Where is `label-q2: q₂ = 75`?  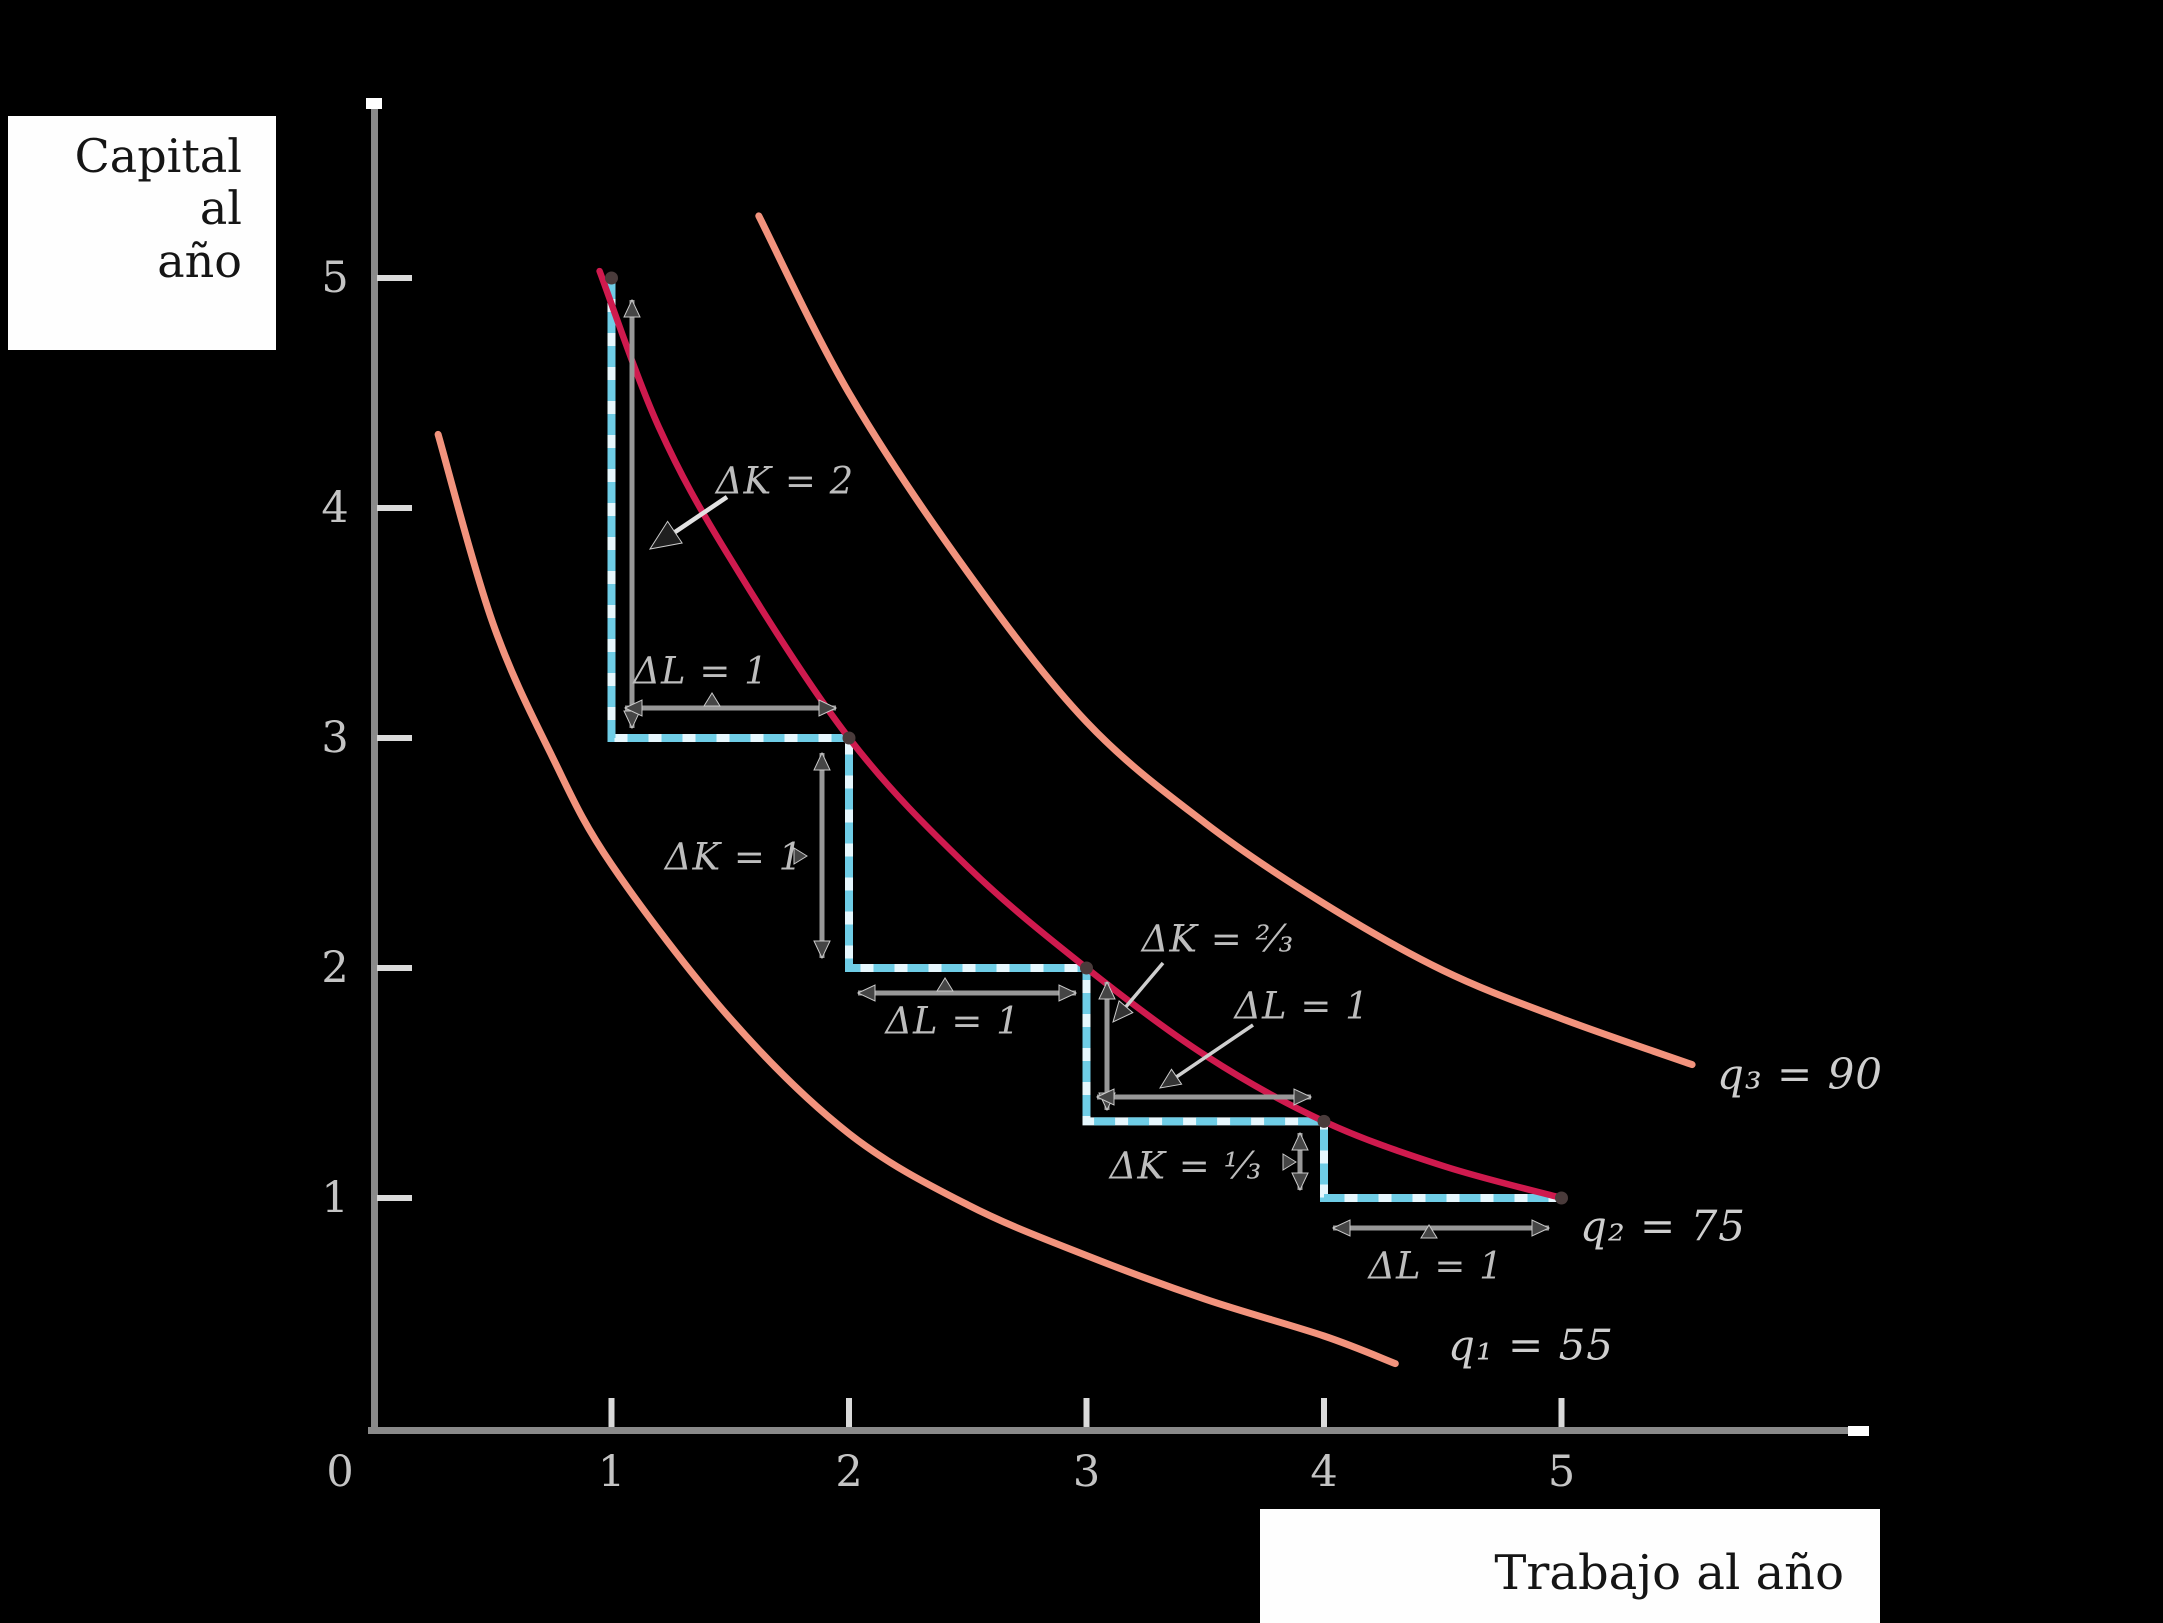 label-q2: q₂ = 75 is located at coordinates (1663, 1226).